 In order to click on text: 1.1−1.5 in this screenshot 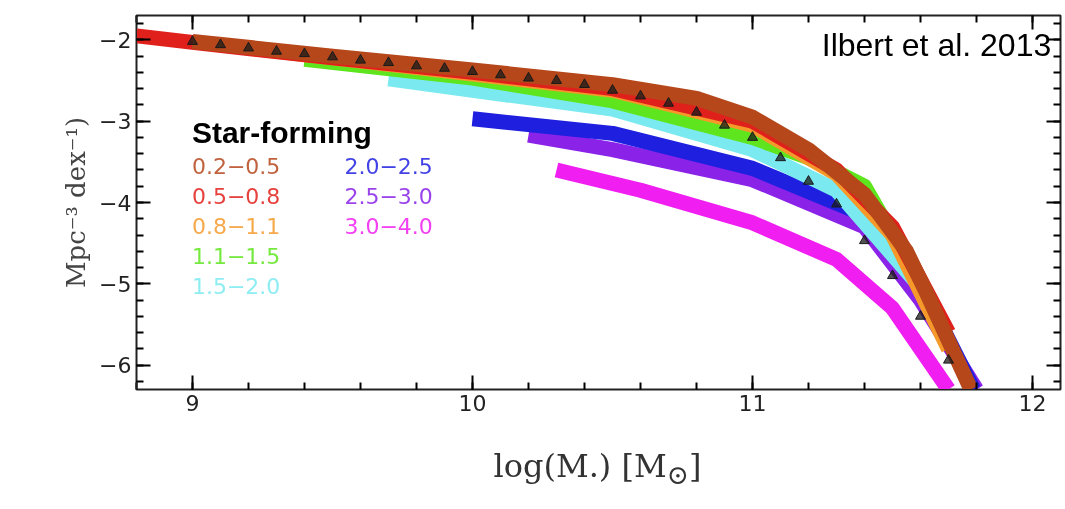, I will do `click(236, 256)`.